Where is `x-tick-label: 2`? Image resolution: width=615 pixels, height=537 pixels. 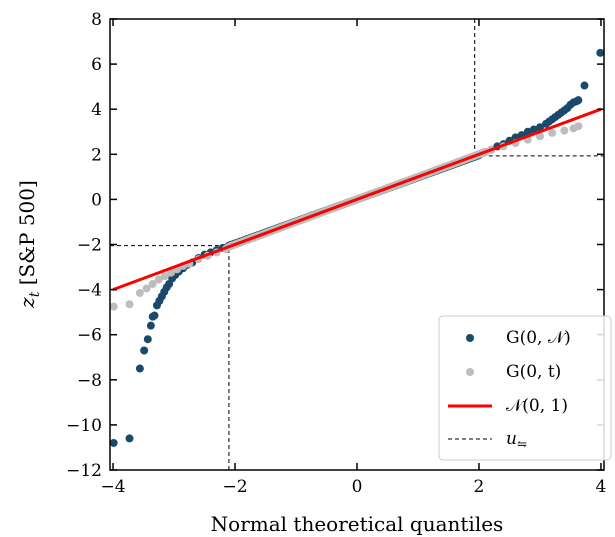 x-tick-label: 2 is located at coordinates (479, 487).